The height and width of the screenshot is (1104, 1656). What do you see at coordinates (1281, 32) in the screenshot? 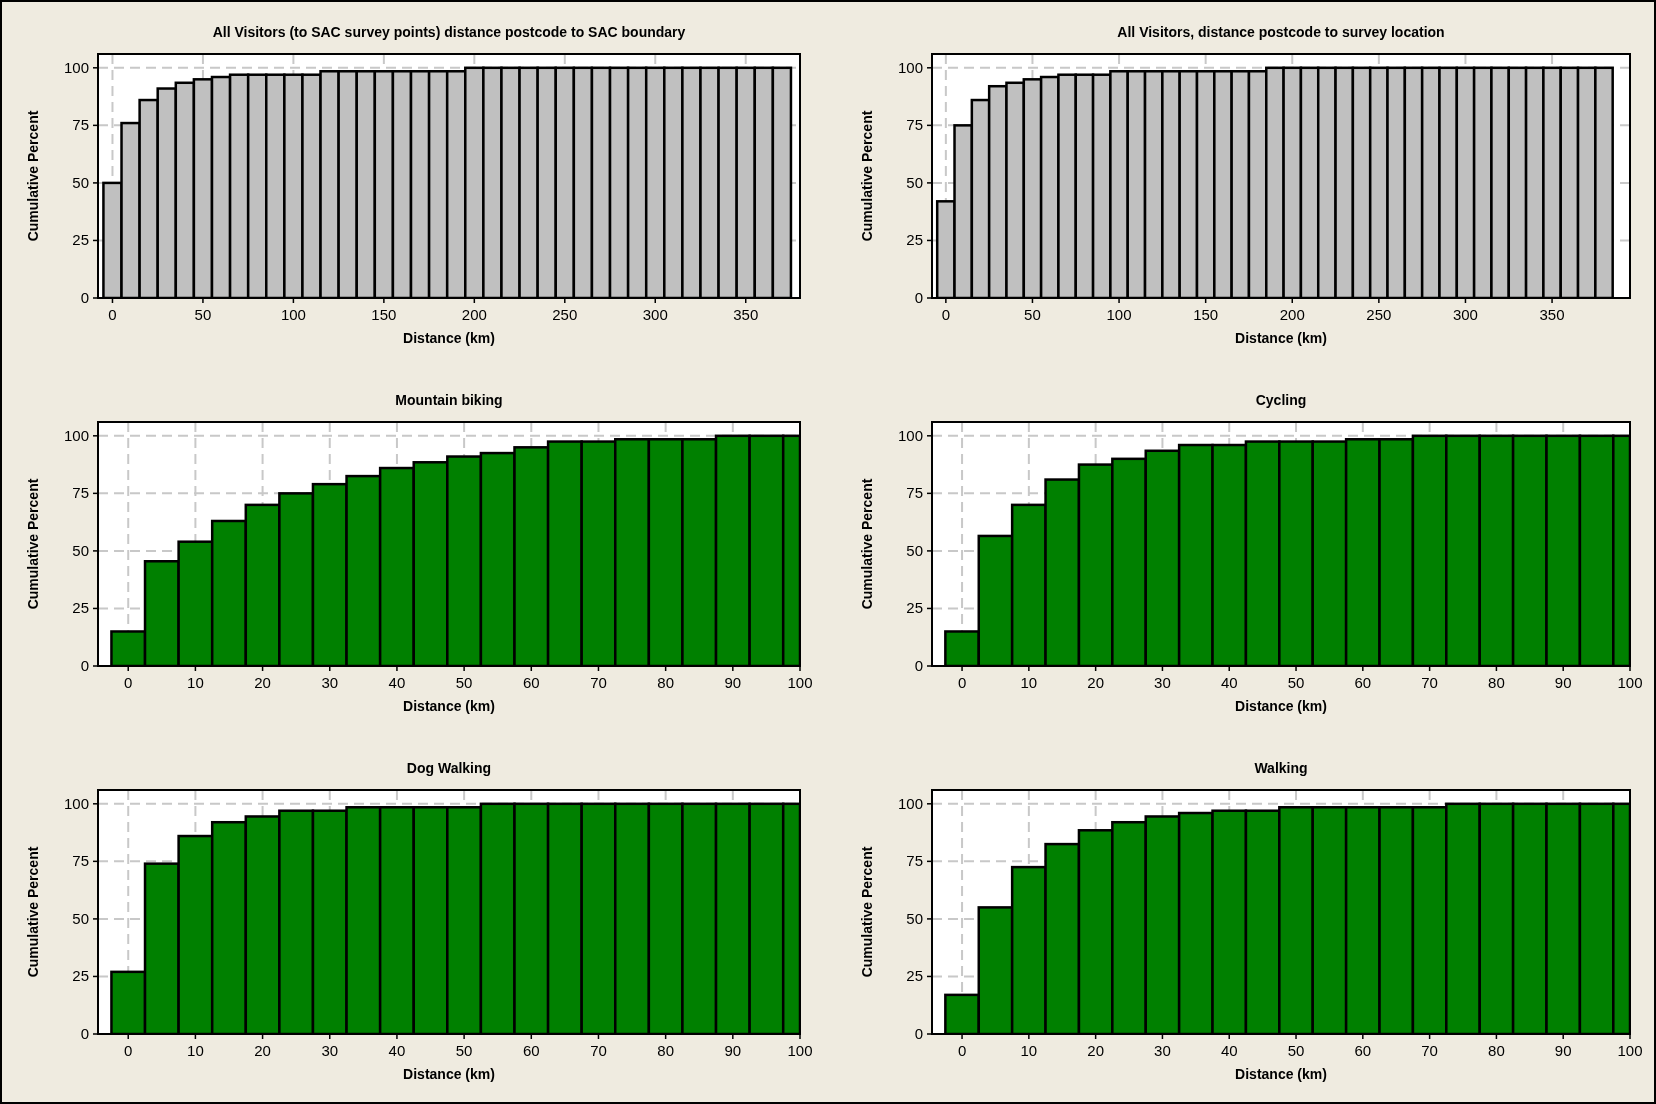
I see `chart-title: All Visitors, distance postcode to survey location` at bounding box center [1281, 32].